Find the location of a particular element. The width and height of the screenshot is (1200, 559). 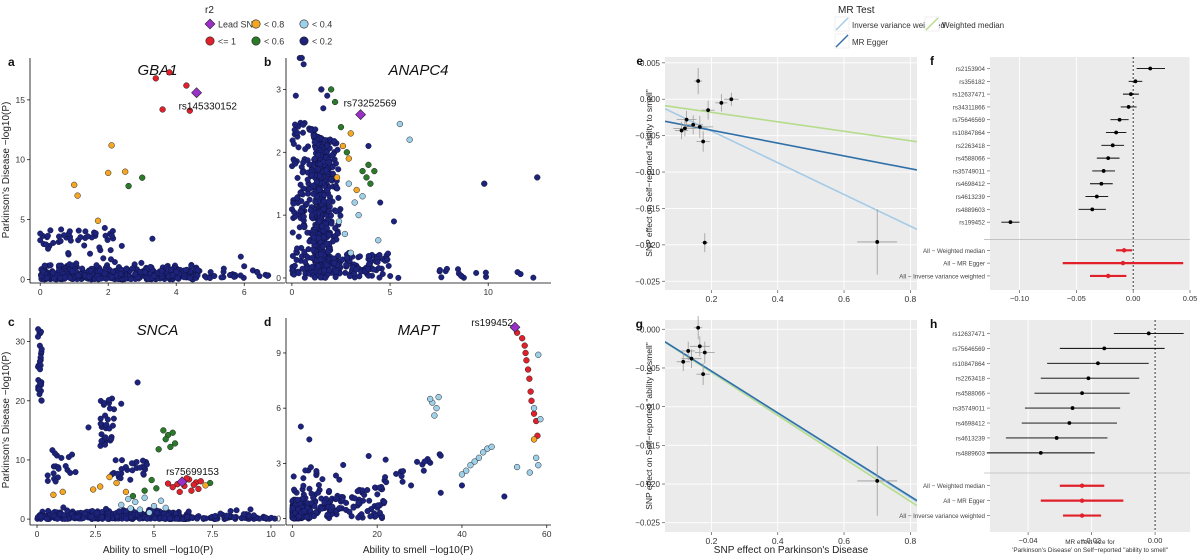

forest-row-label: rs4698412 is located at coordinates (971, 184).